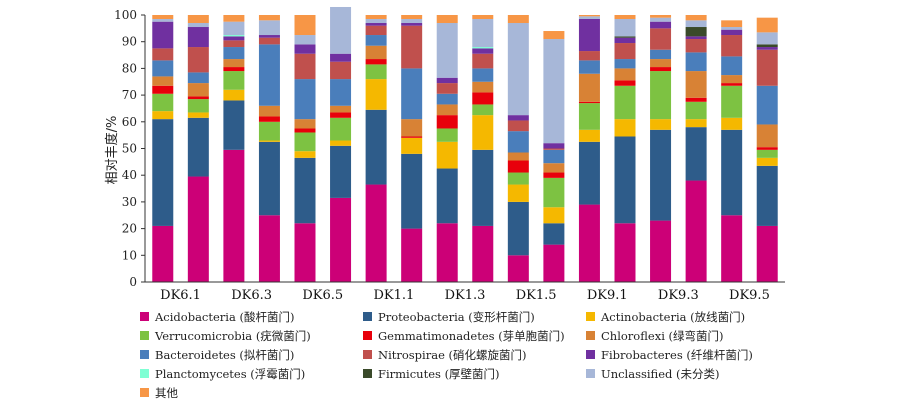 The width and height of the screenshot is (900, 402). Describe the element at coordinates (696, 148) in the screenshot. I see `bar-stack-DK9.4` at that location.